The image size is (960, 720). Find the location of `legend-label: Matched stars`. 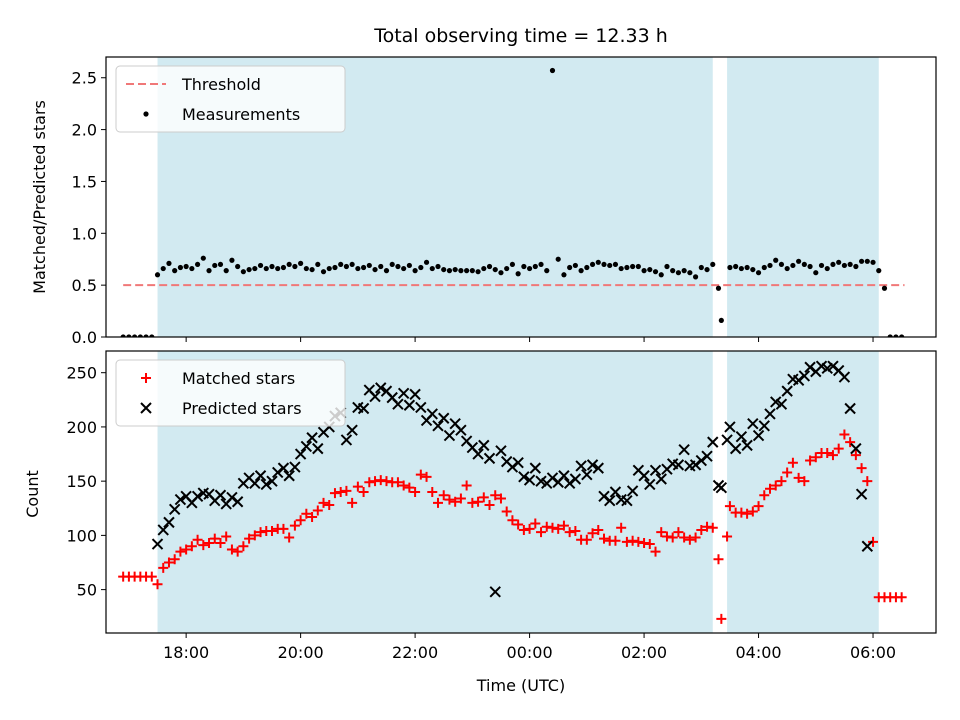

legend-label: Matched stars is located at coordinates (238, 378).